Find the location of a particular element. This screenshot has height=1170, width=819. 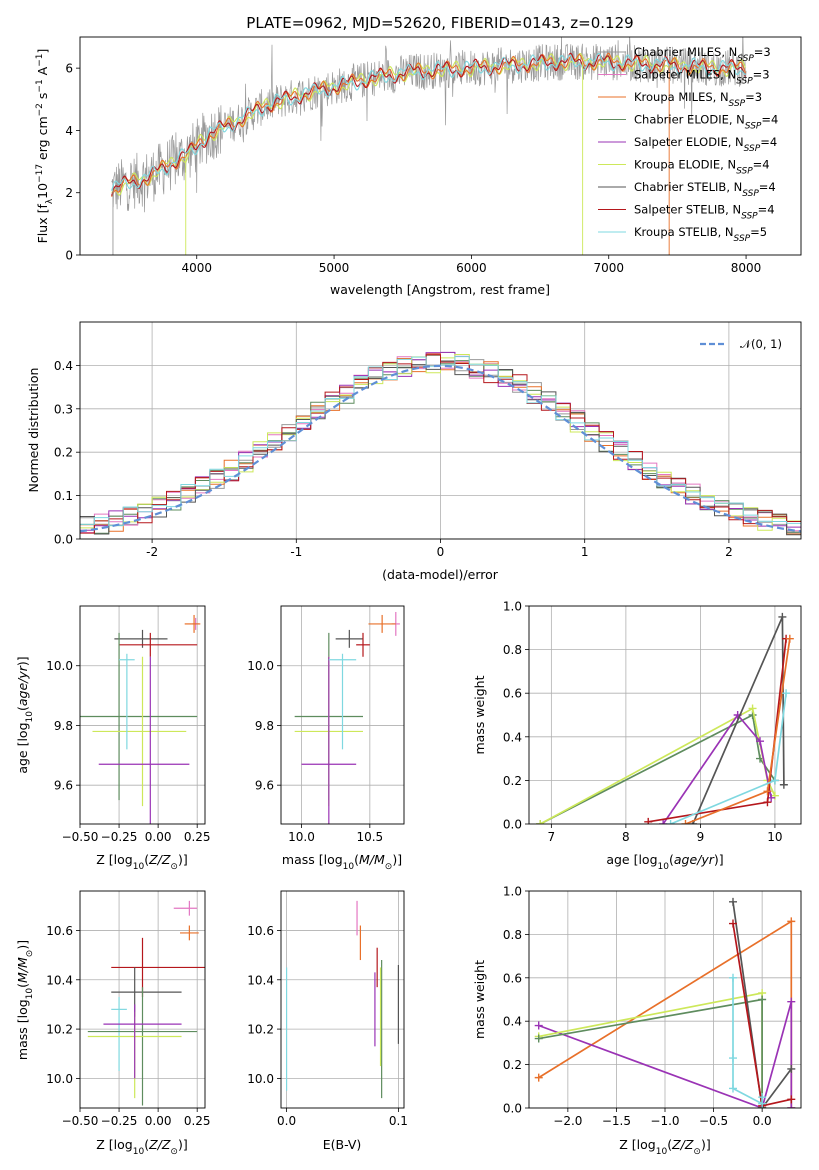

x-tick-label: 0 is located at coordinates (441, 552).